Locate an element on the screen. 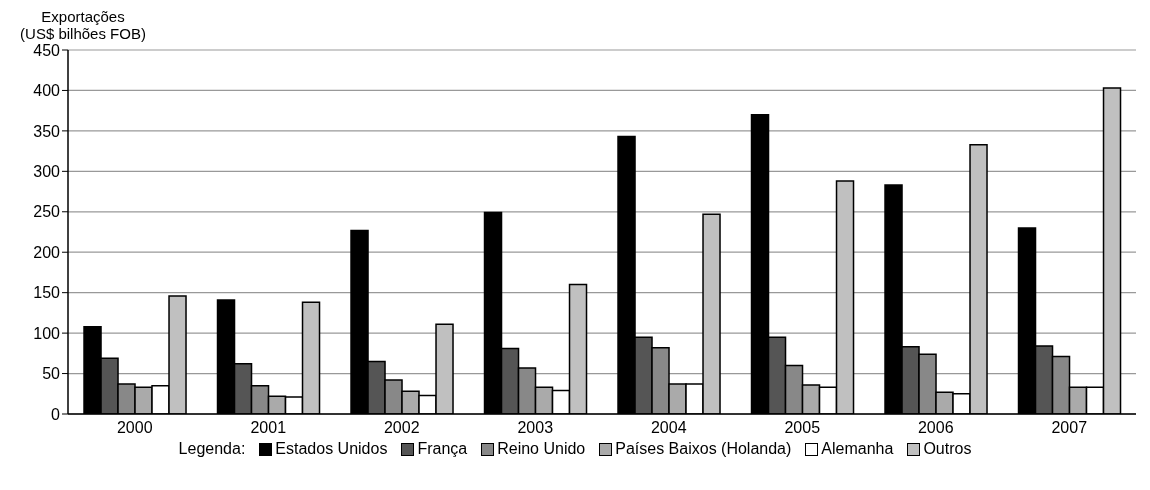 The width and height of the screenshot is (1150, 490). x-tick-label: 2001 is located at coordinates (268, 428).